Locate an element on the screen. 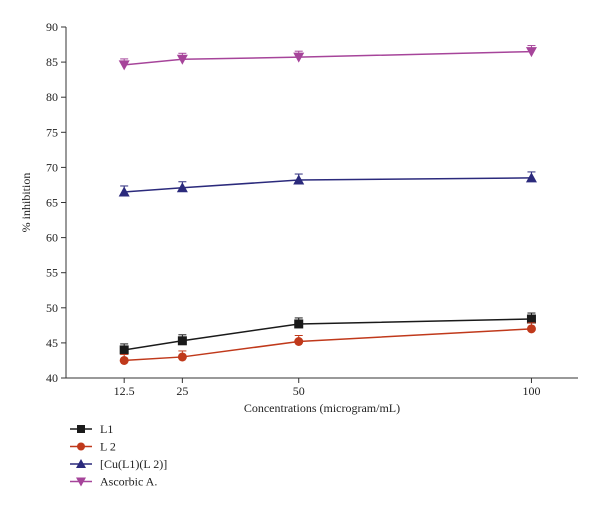 Image resolution: width=600 pixels, height=510 pixels. legend-label: Ascorbic A. is located at coordinates (128, 482).